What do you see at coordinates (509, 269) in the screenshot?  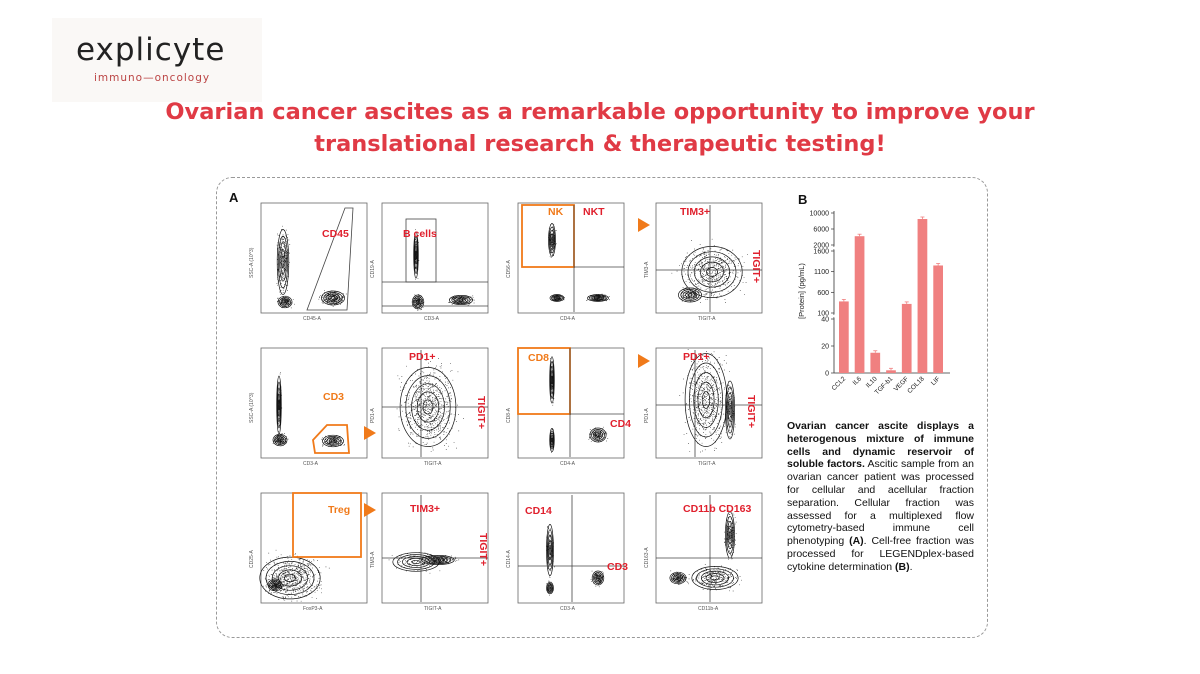 I see `y-axis-label: CD56-A` at bounding box center [509, 269].